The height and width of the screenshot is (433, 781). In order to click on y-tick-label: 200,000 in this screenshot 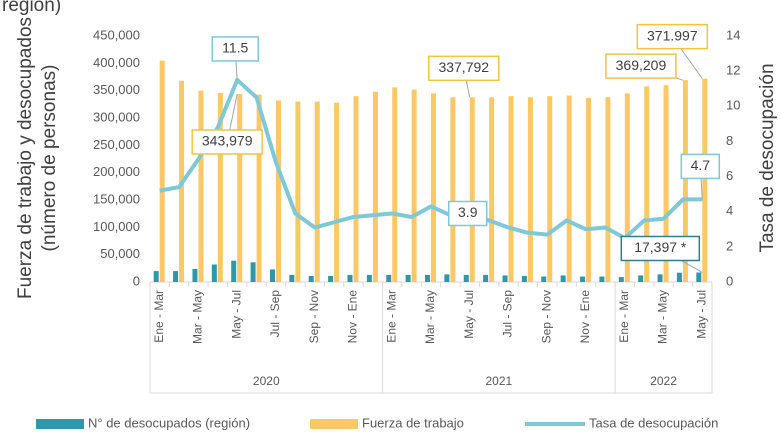, I will do `click(116, 171)`.